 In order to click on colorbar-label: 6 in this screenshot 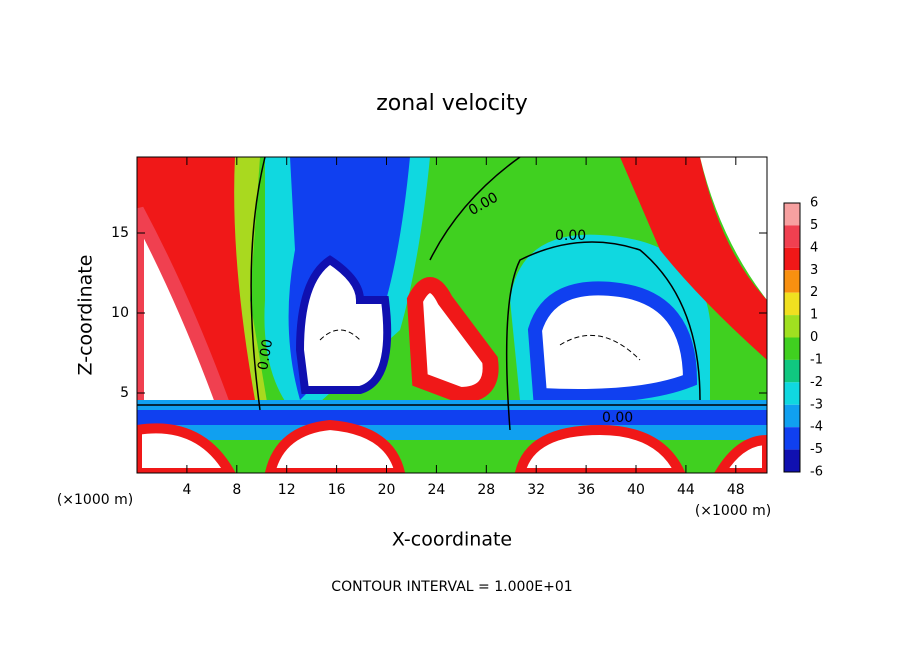, I will do `click(814, 203)`.